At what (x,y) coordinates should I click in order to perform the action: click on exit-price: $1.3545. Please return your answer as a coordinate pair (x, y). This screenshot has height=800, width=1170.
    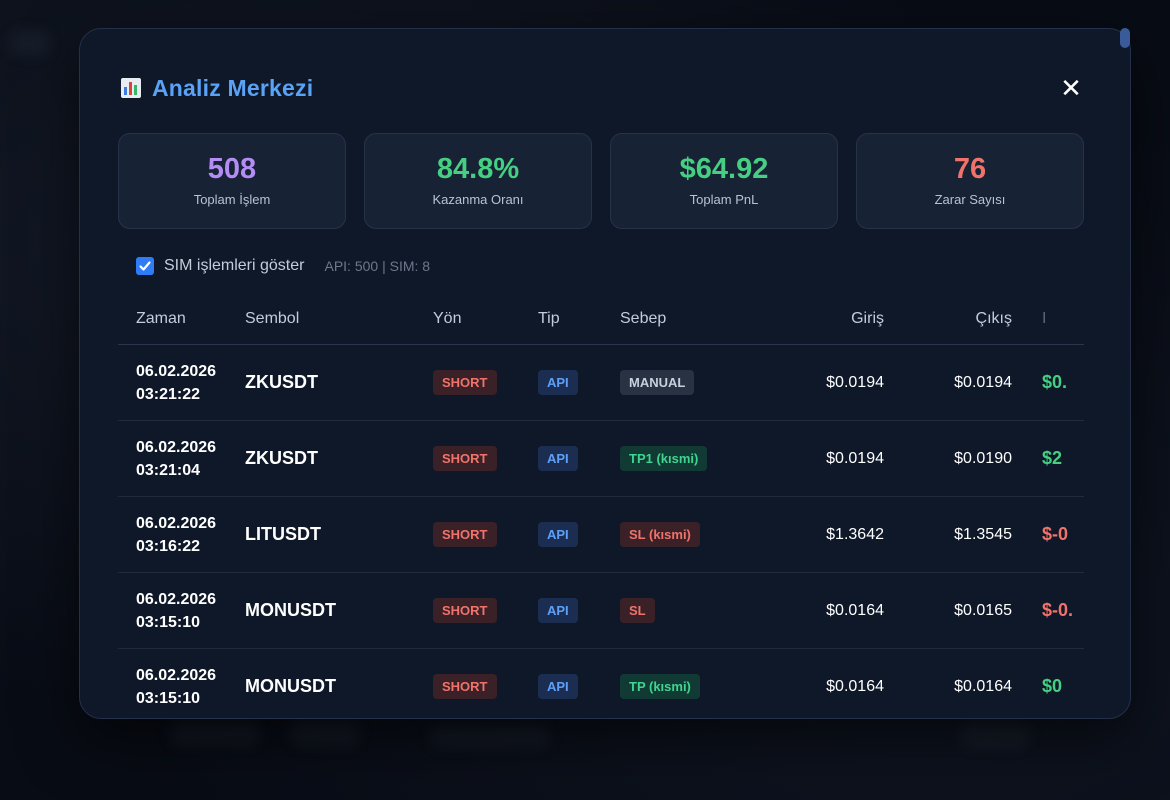
    Looking at the image, I should click on (983, 534).